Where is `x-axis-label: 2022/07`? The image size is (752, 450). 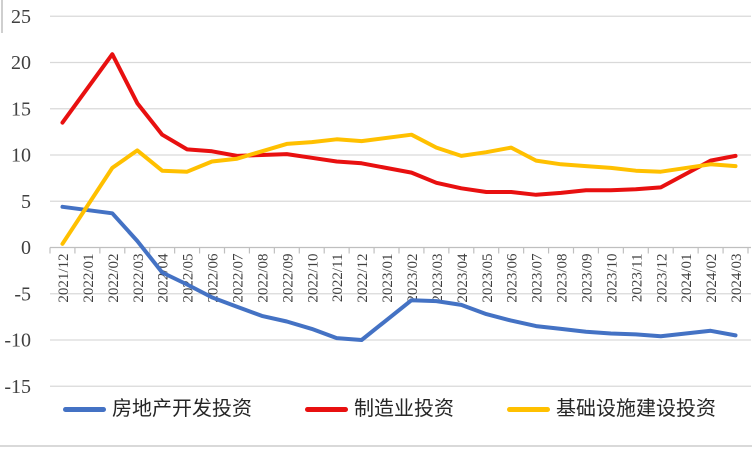
x-axis-label: 2022/07 is located at coordinates (238, 278).